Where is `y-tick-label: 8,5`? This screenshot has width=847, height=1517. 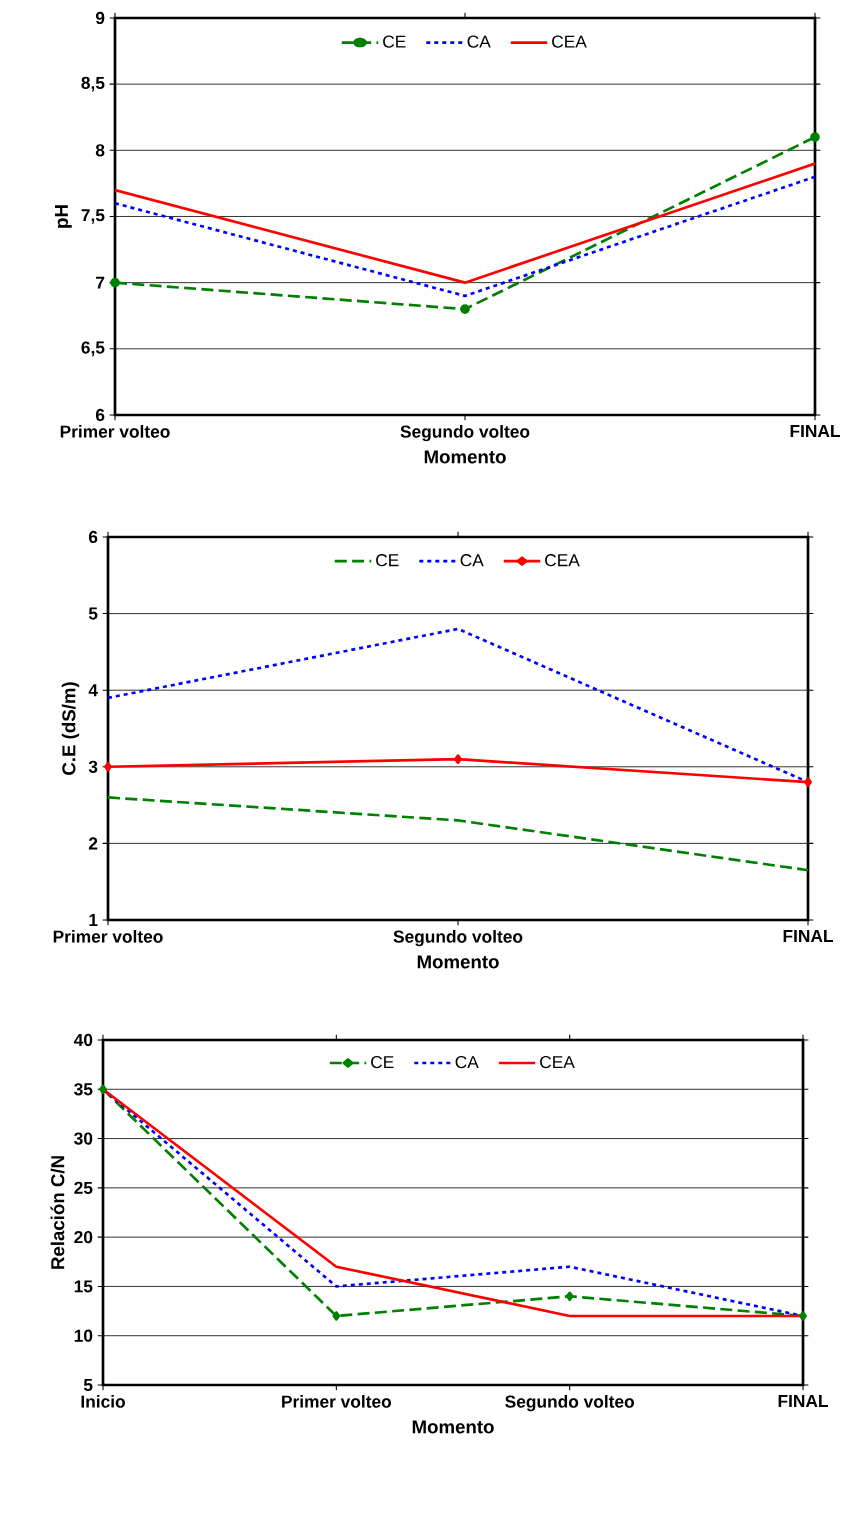
y-tick-label: 8,5 is located at coordinates (93, 84).